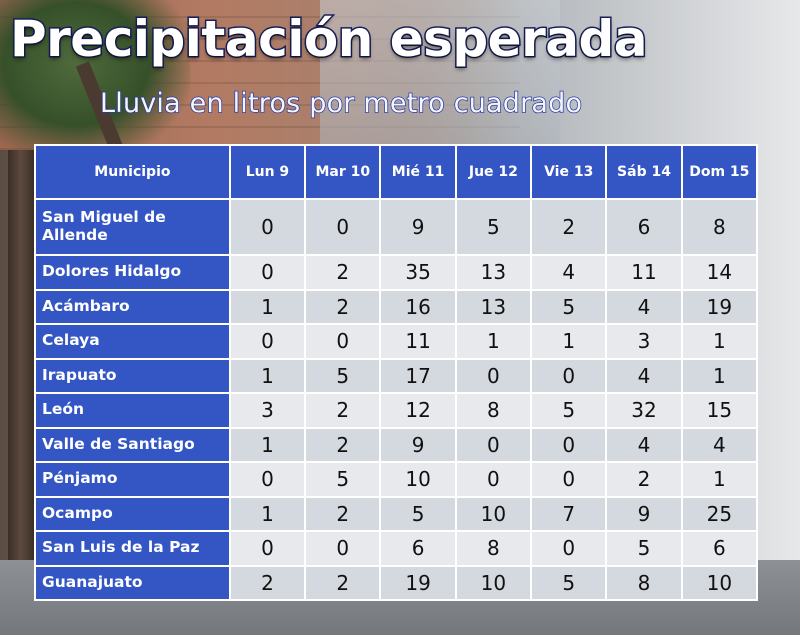  Describe the element at coordinates (719, 172) in the screenshot. I see `header-day: Dom 15` at that location.